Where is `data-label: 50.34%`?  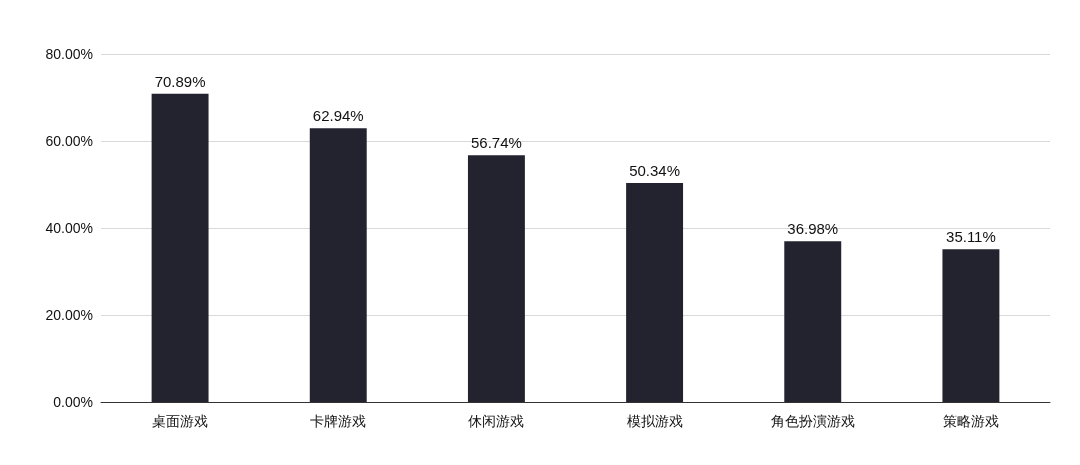
data-label: 50.34% is located at coordinates (655, 171).